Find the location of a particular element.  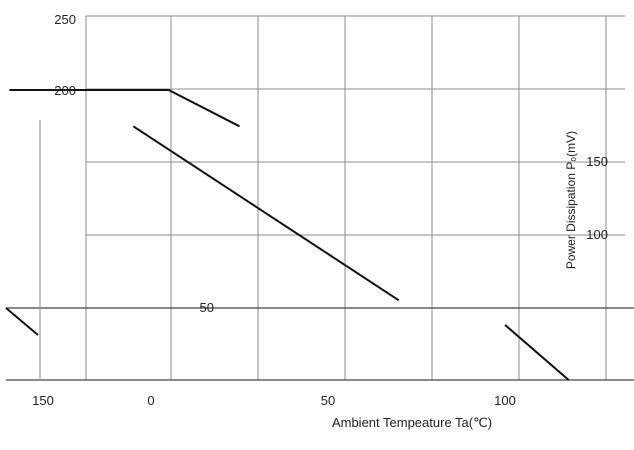

x-tick-label: 100 is located at coordinates (505, 400).